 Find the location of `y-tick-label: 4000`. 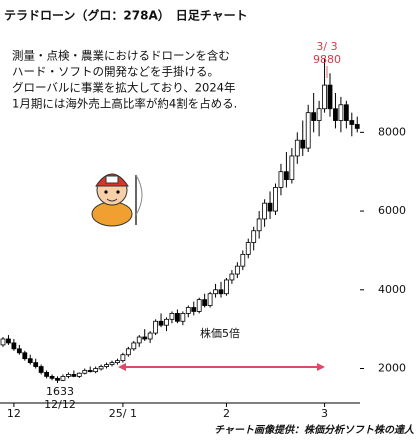

y-tick-label: 4000 is located at coordinates (392, 289).